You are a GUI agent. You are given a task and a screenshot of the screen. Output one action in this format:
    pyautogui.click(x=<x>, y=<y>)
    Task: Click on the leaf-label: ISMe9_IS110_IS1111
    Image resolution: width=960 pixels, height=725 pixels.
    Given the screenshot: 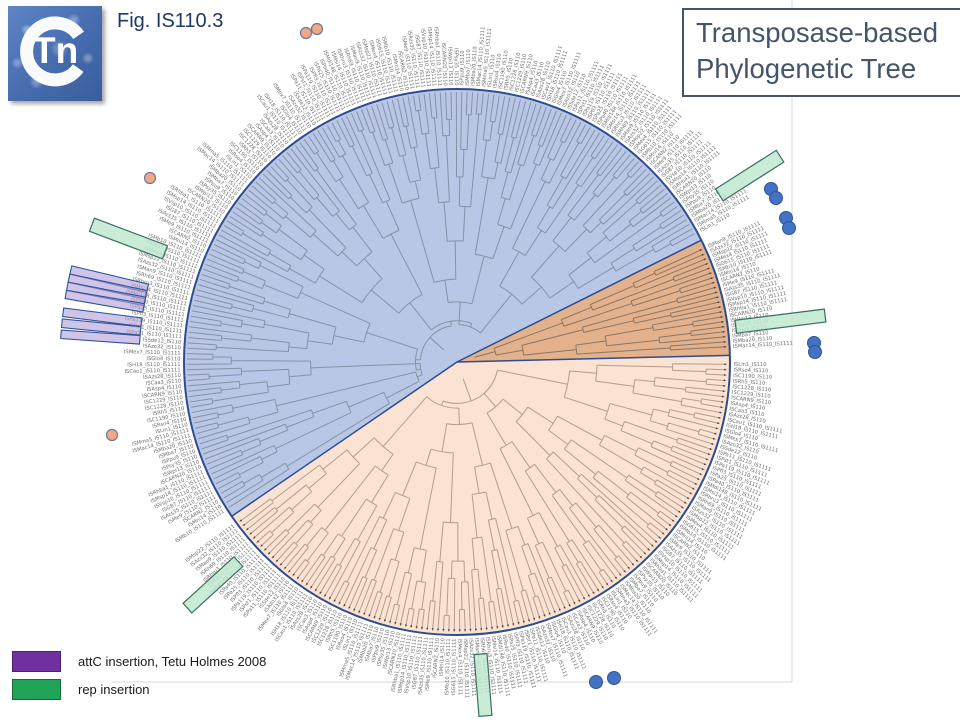 What is the action you would take?
    pyautogui.click(x=430, y=664)
    